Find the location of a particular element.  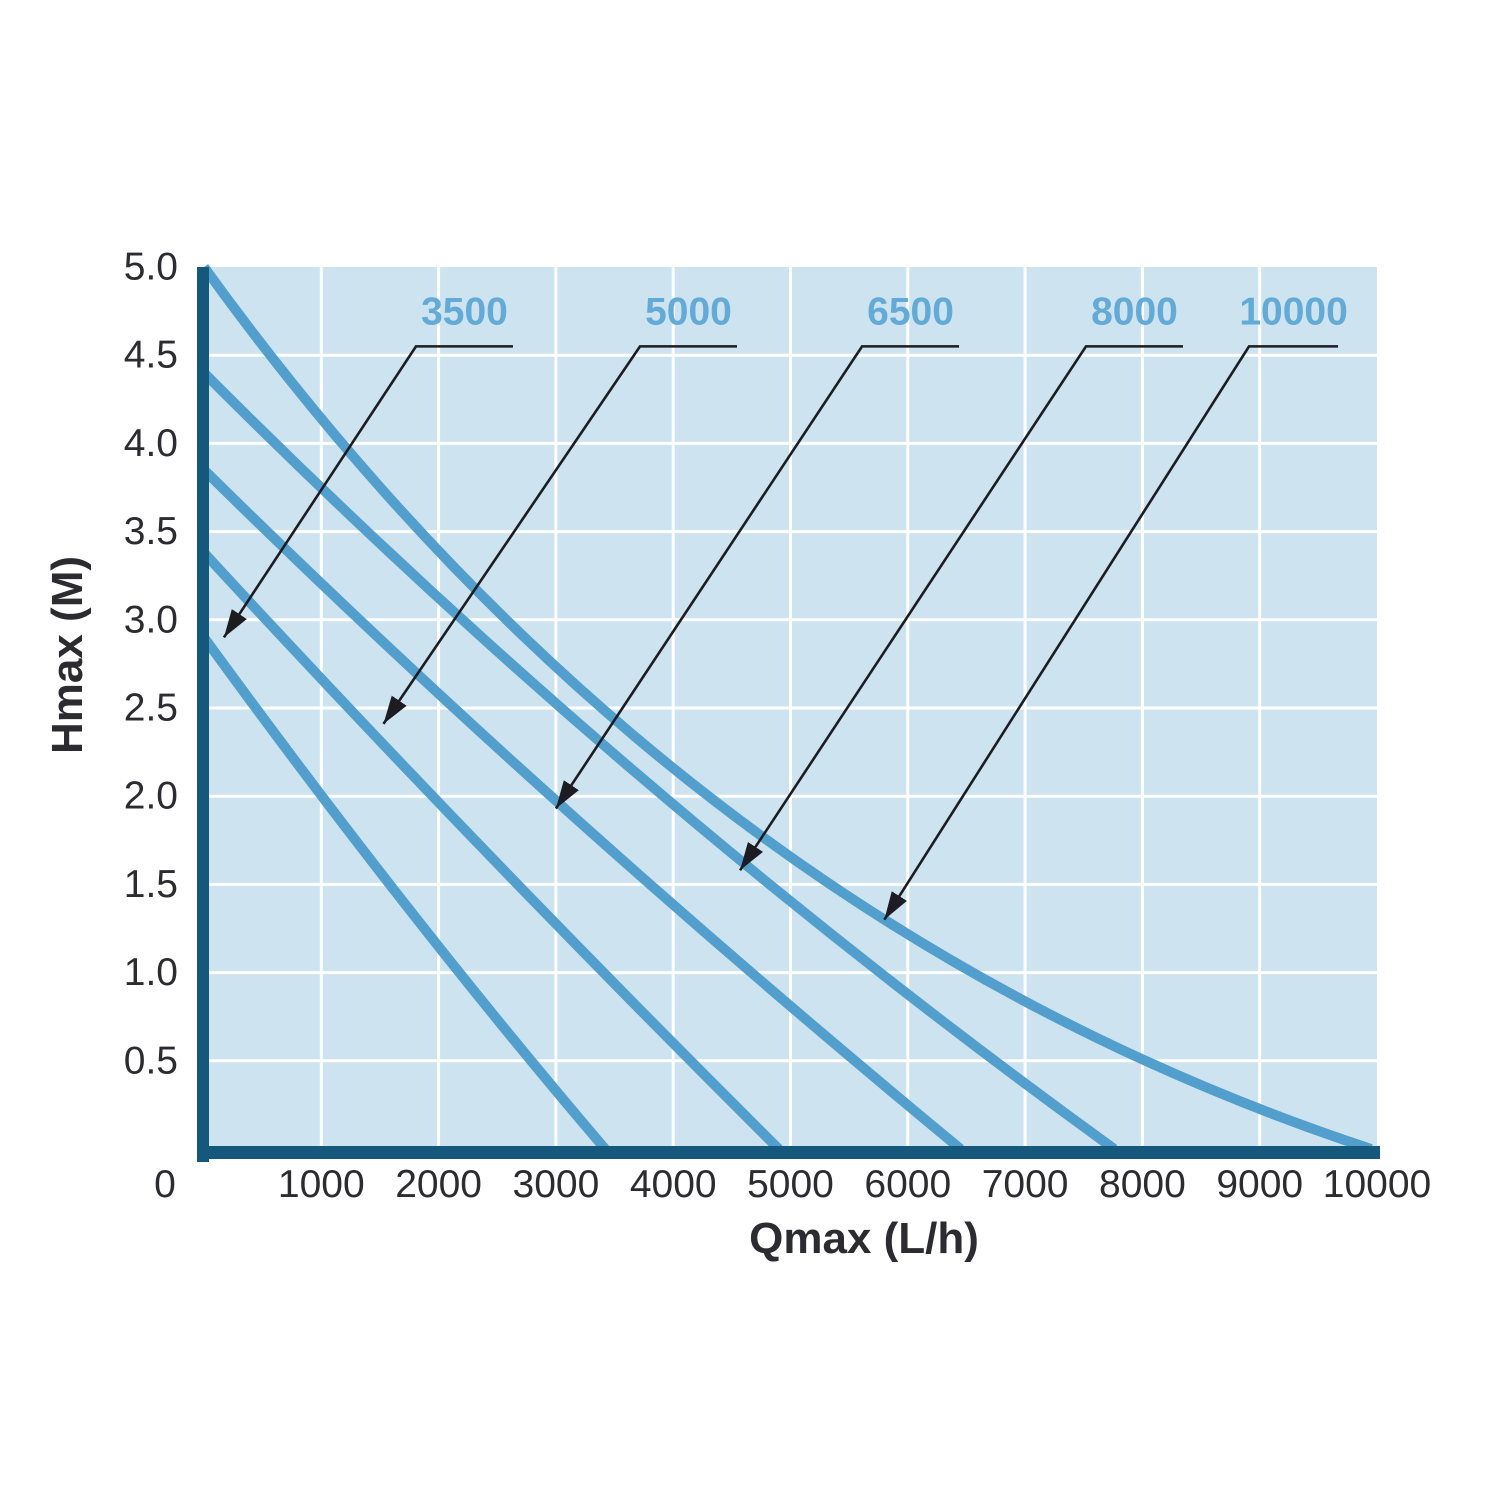

x-axis-title: Qmax (L/h) is located at coordinates (864, 1238).